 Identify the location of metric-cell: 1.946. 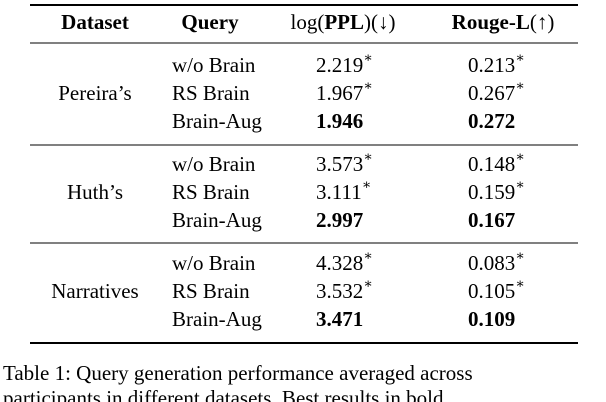
(339, 121).